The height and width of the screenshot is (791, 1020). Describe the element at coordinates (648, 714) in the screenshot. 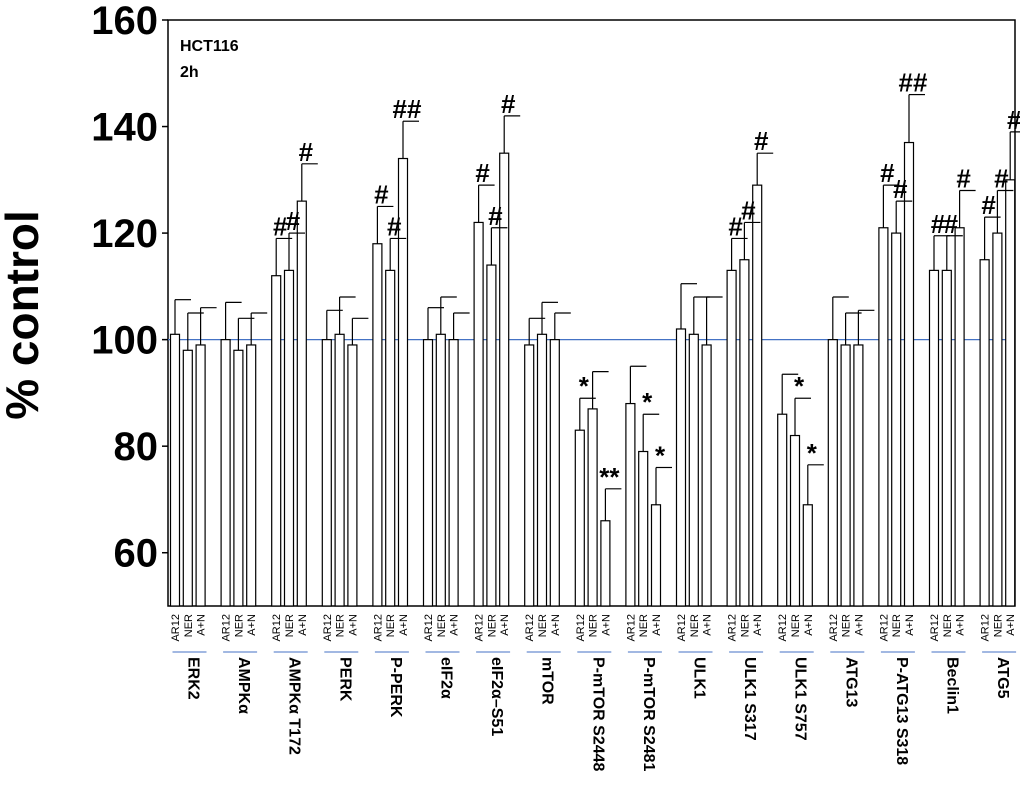

I see `group-label: P-mTOR S2481` at that location.